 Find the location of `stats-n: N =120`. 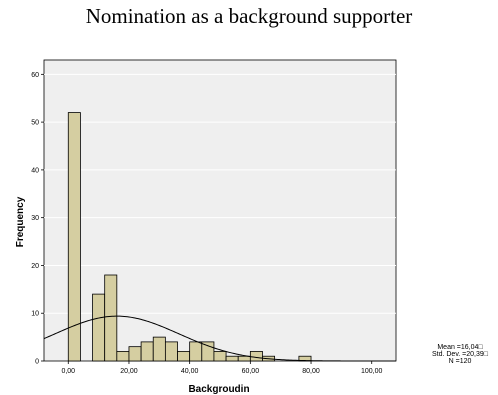

stats-n: N =120 is located at coordinates (460, 361).